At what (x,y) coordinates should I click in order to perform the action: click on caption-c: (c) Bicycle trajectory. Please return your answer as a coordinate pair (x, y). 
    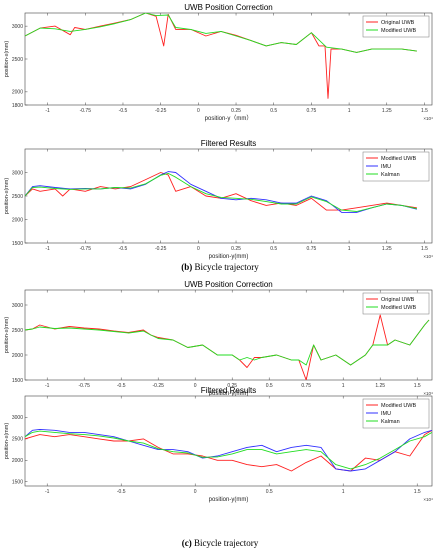
    Looking at the image, I should click on (220, 543).